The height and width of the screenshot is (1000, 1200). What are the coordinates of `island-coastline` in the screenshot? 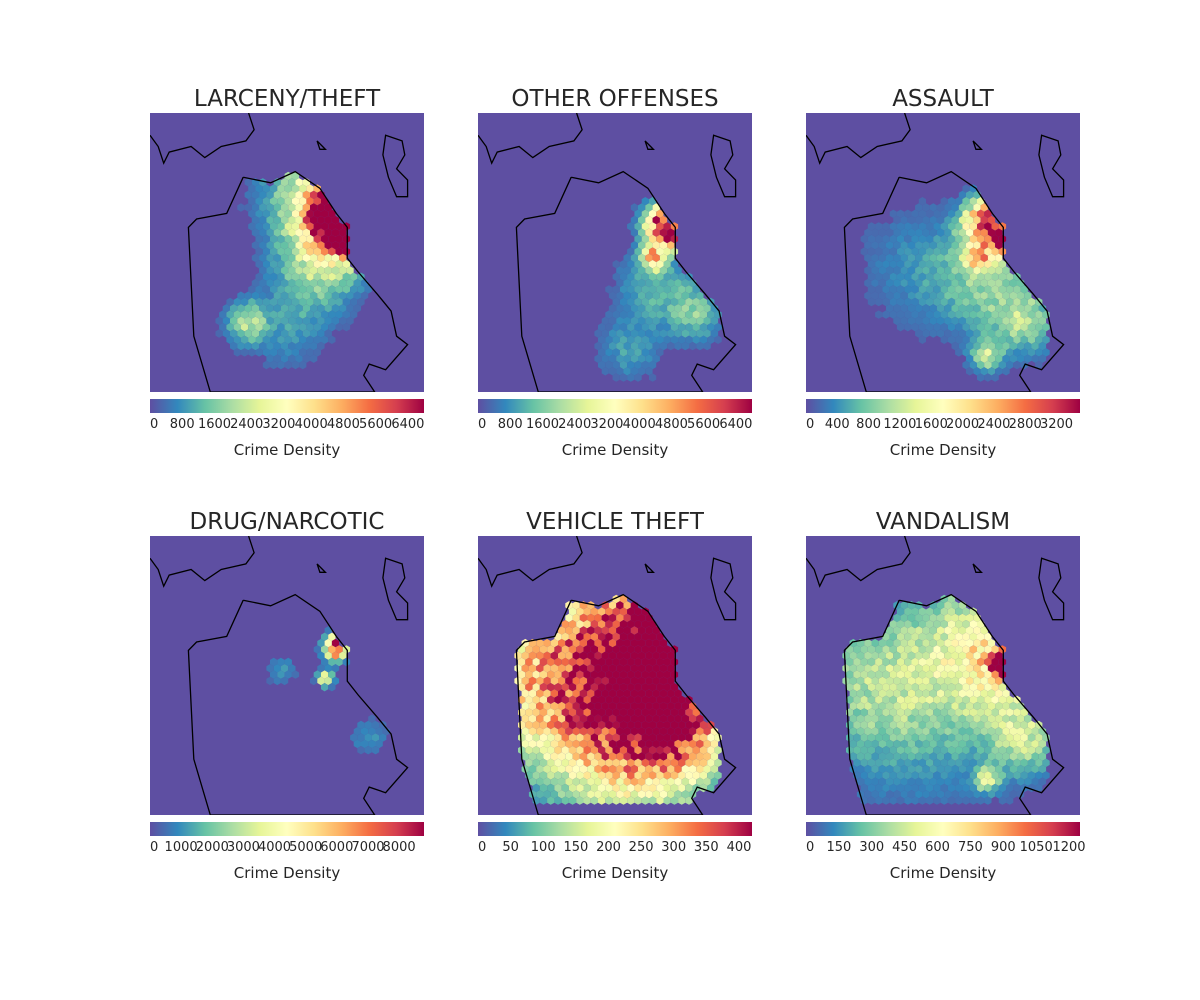 It's located at (723, 589).